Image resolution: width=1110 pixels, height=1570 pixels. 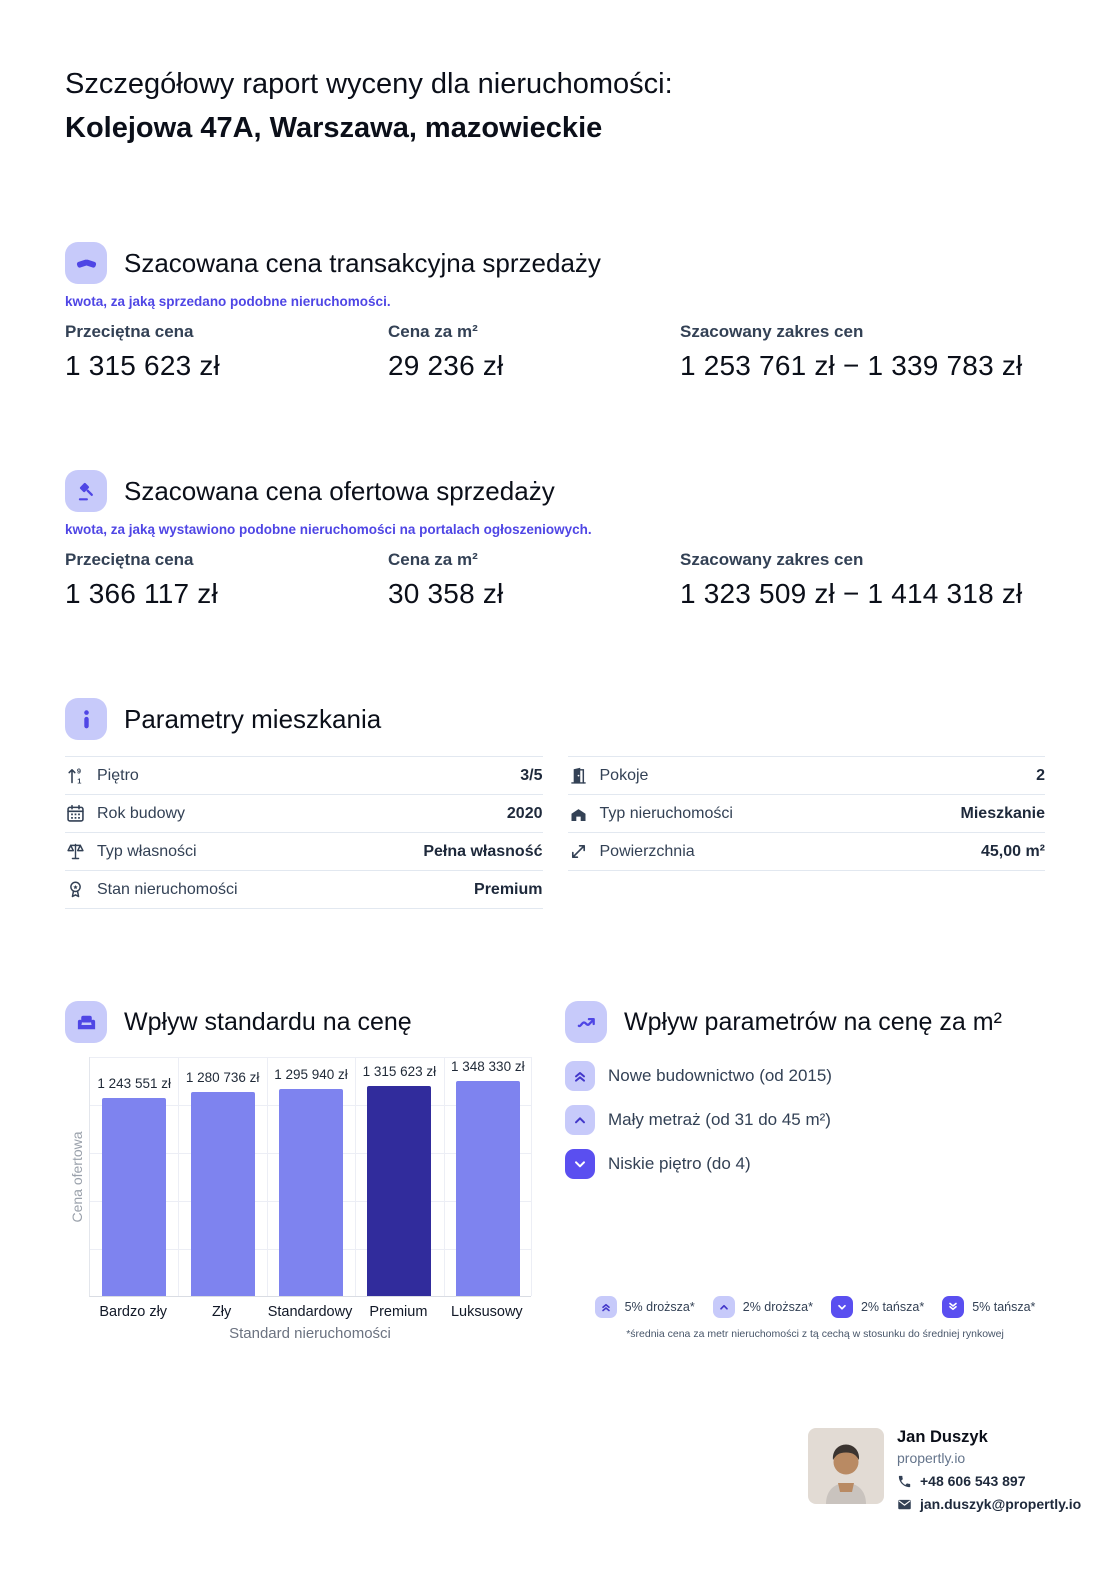 I want to click on section-parameters-header: Parametry mieszkania, so click(x=555, y=719).